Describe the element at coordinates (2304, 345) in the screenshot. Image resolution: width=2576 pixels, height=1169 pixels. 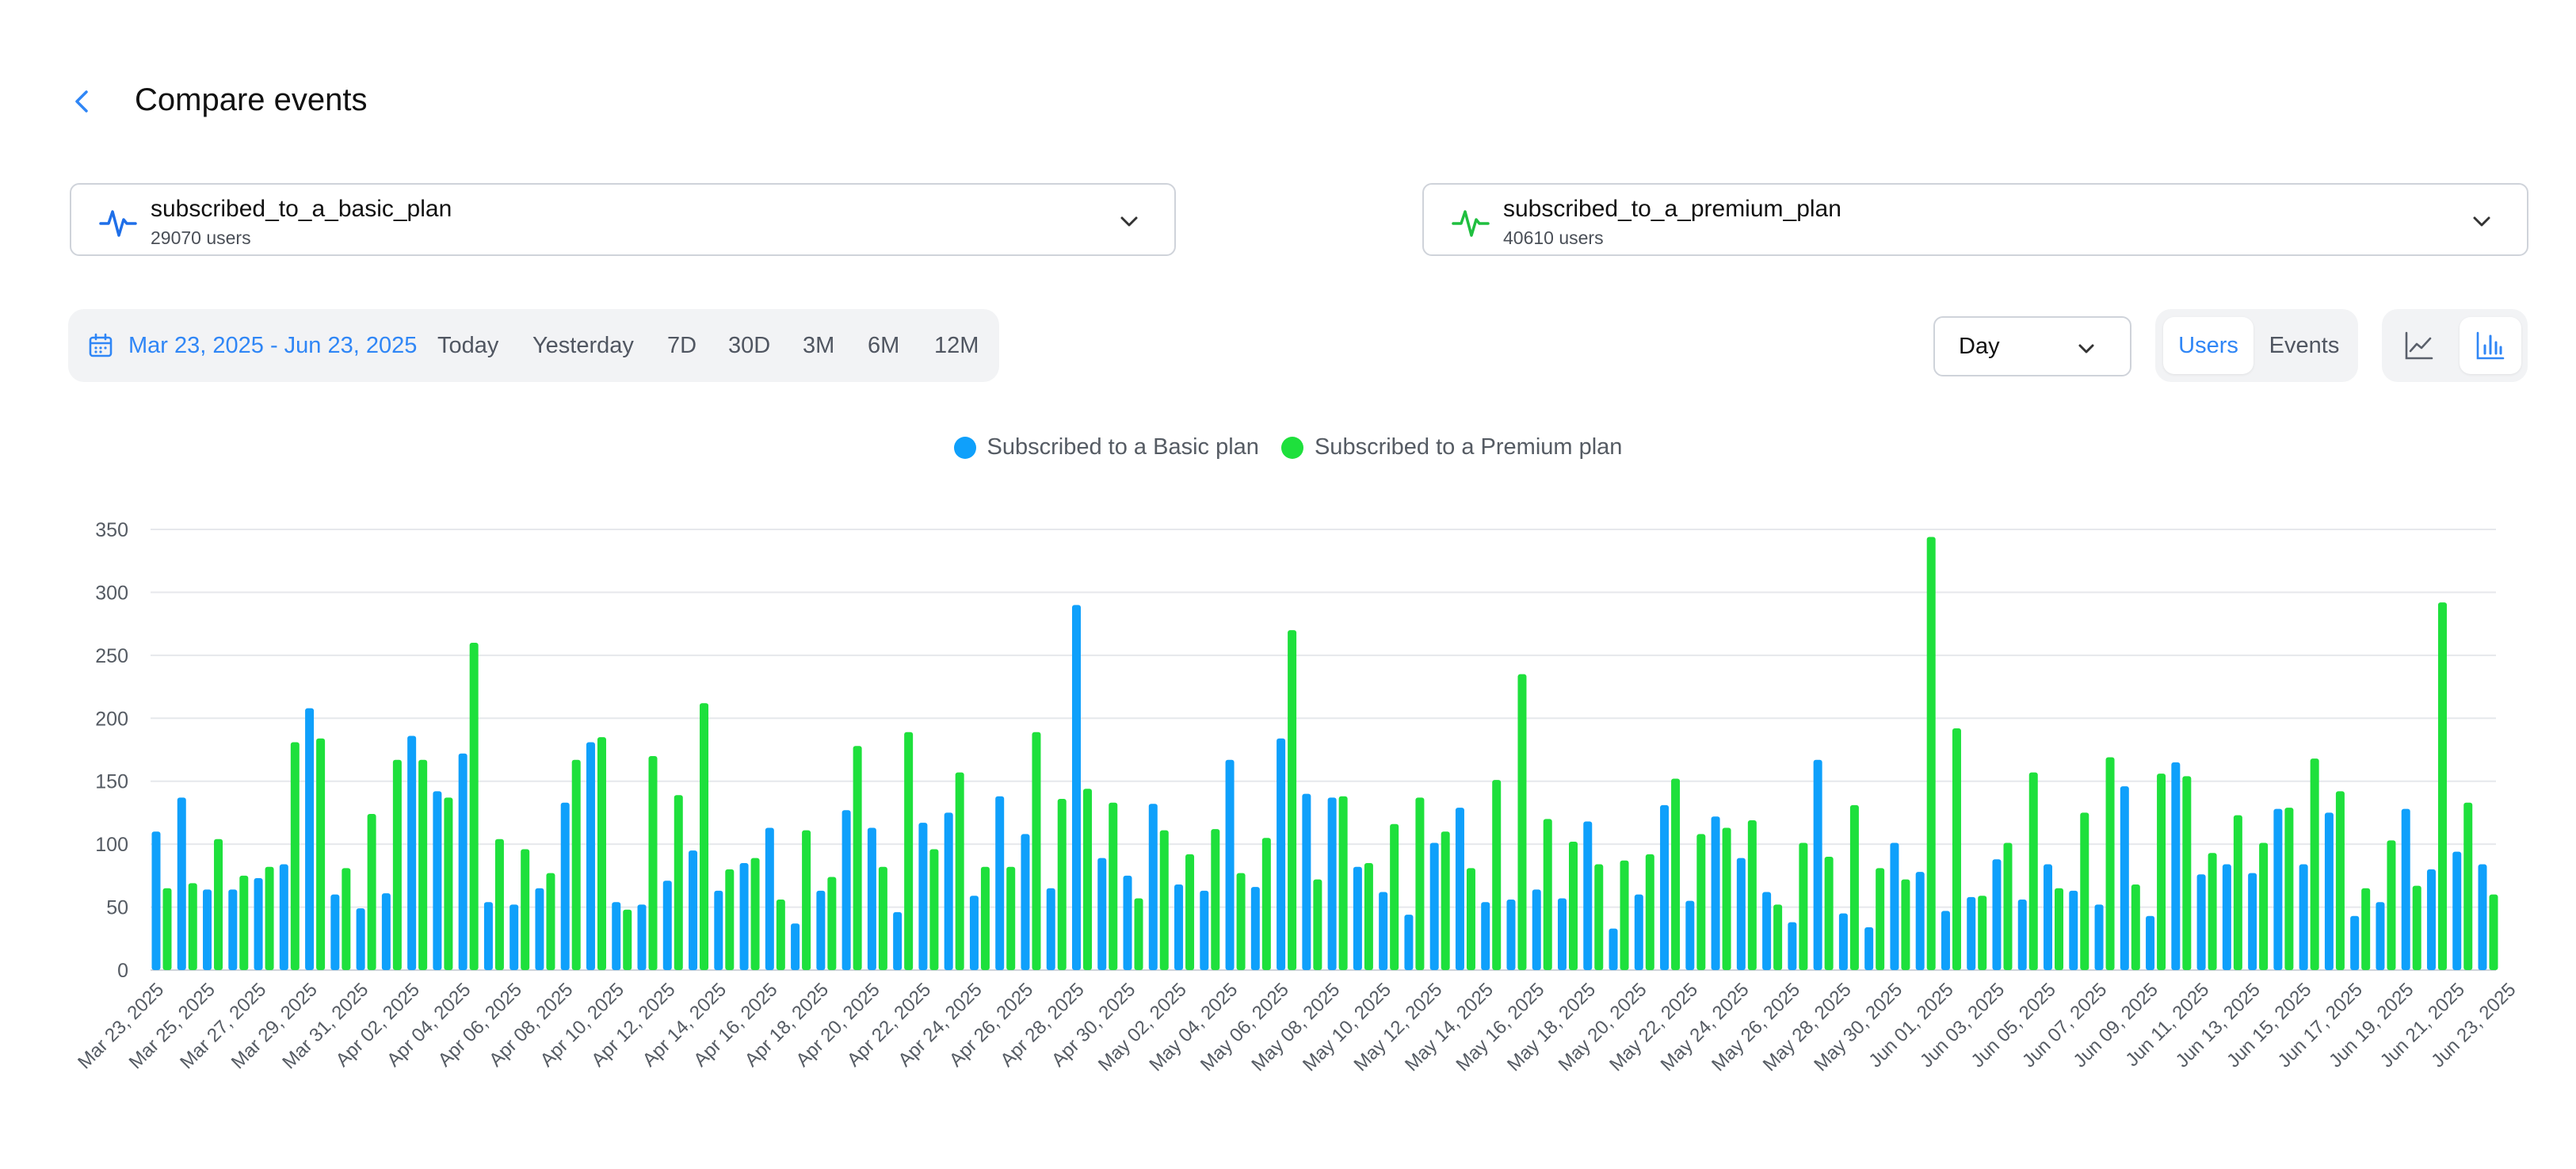
I see `events-tab: Events` at that location.